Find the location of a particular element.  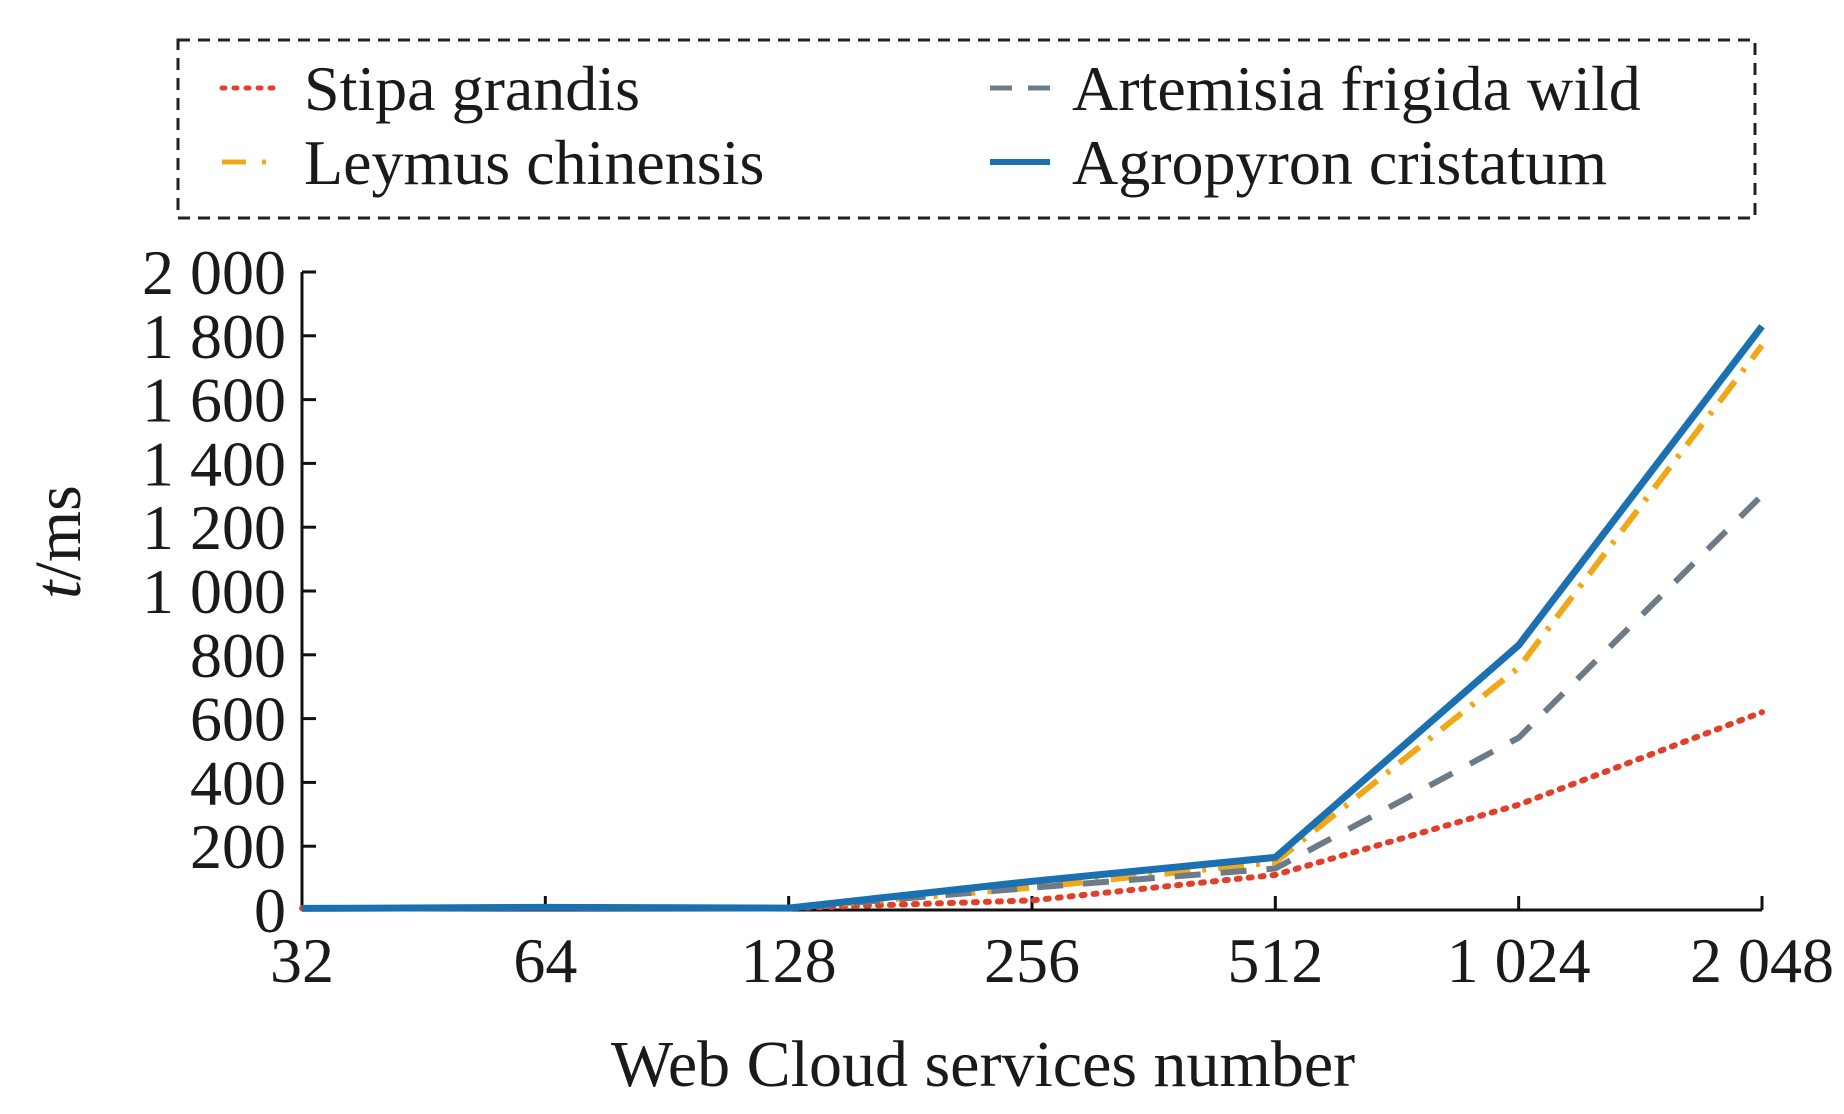

legend-label: Artemisia frigida wild is located at coordinates (1356, 88).